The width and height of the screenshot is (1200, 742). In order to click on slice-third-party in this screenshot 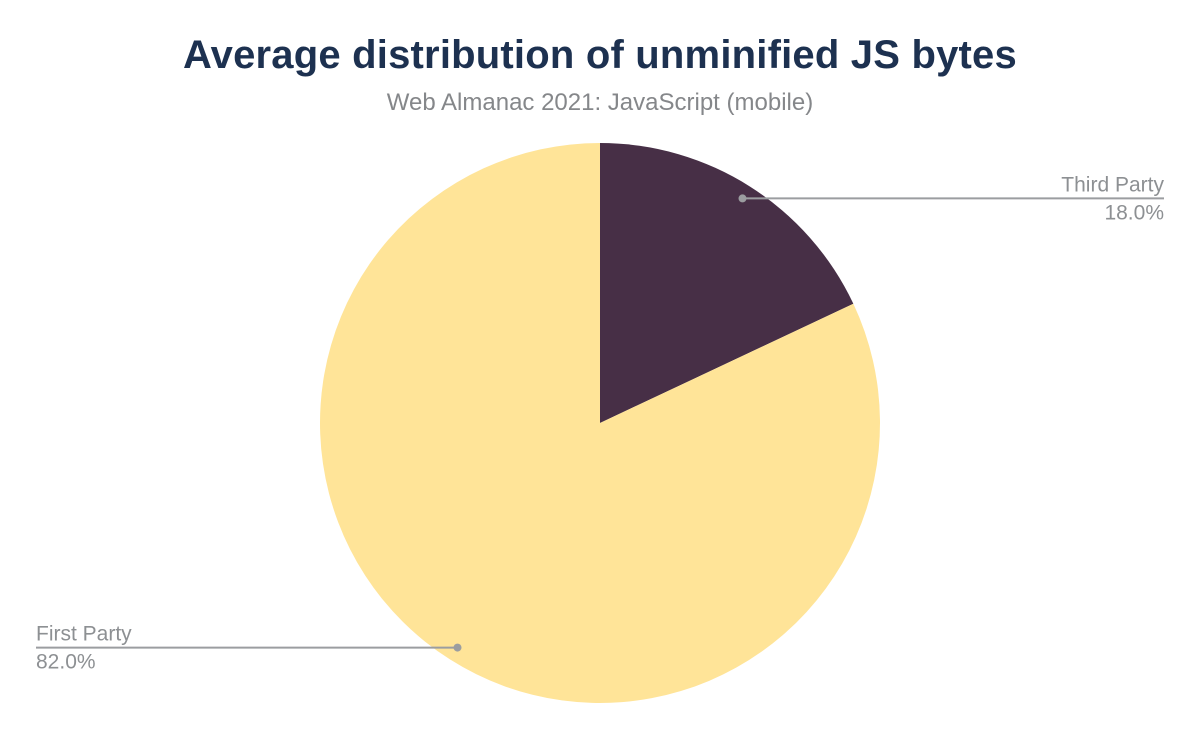, I will do `click(727, 283)`.